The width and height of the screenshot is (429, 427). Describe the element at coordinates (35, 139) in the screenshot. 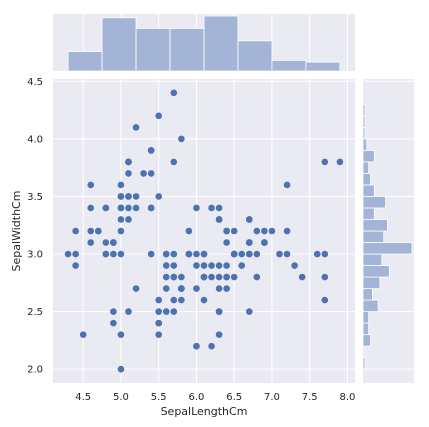

I see `y-tick-label: 4.0` at that location.